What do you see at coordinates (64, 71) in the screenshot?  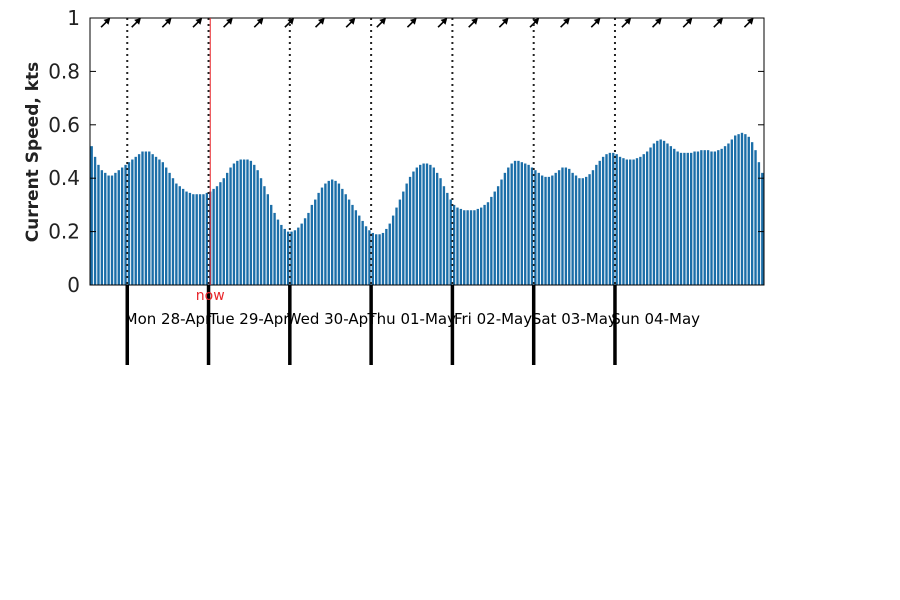 I see `y-tick-label: 0.8` at bounding box center [64, 71].